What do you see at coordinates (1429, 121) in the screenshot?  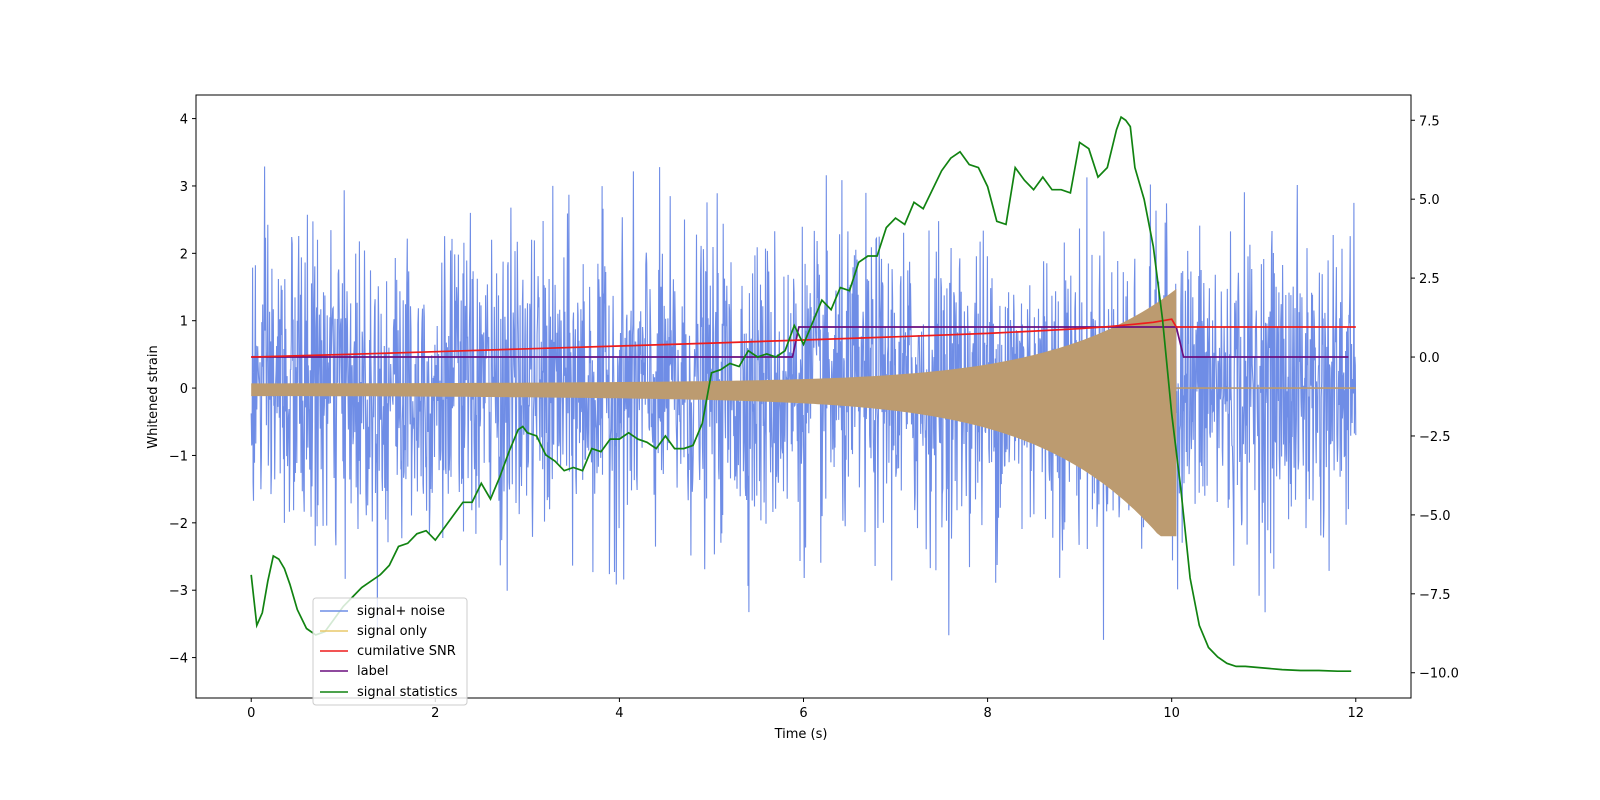 I see `y2-tick-label: 7.5` at bounding box center [1429, 121].